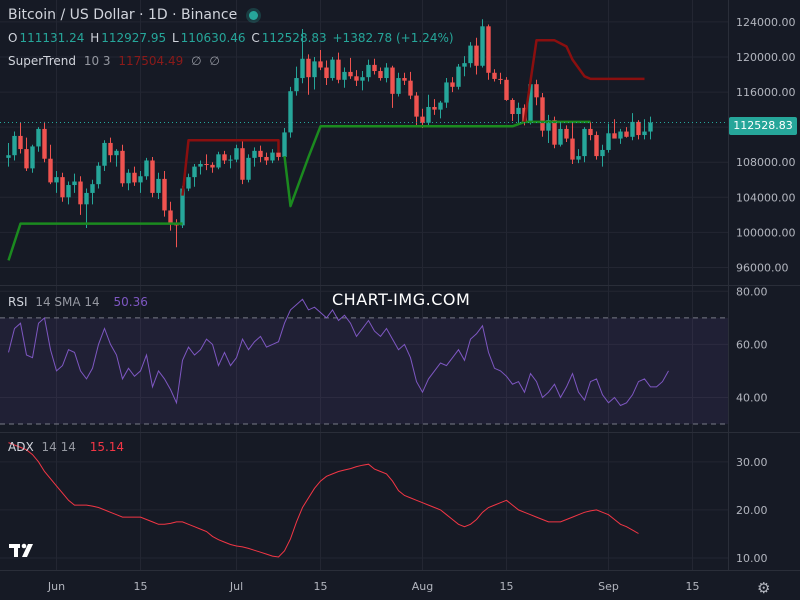  Describe the element at coordinates (584, 81) in the screenshot. I see `supertrend-down-line` at that location.